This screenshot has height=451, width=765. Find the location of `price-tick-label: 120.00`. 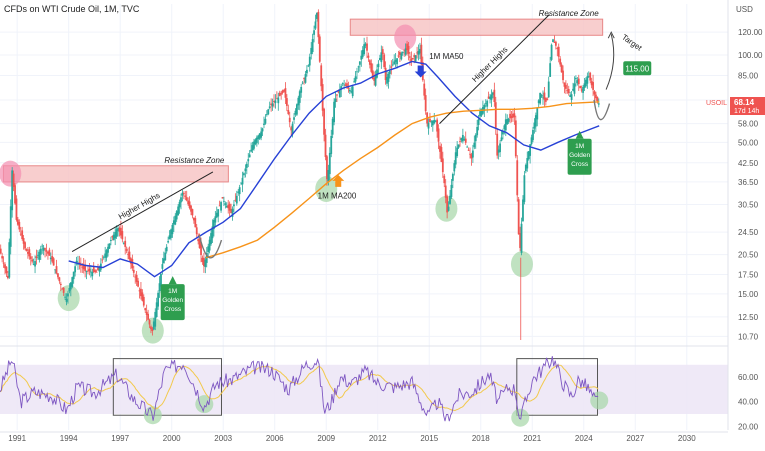

price-tick-label: 120.00 is located at coordinates (750, 32).